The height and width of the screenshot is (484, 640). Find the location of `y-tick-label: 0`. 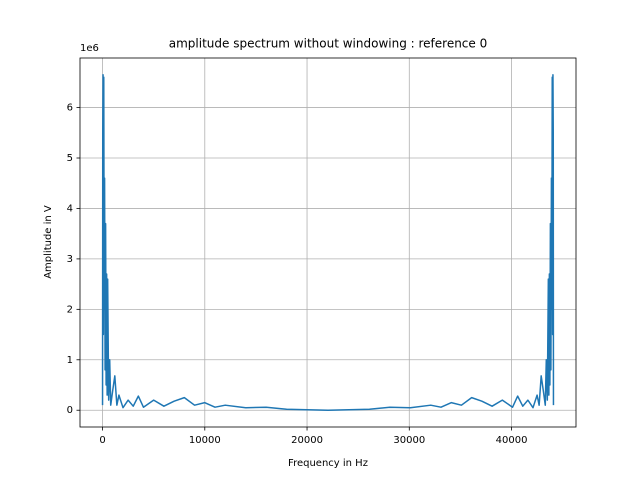

y-tick-label: 0 is located at coordinates (70, 410).